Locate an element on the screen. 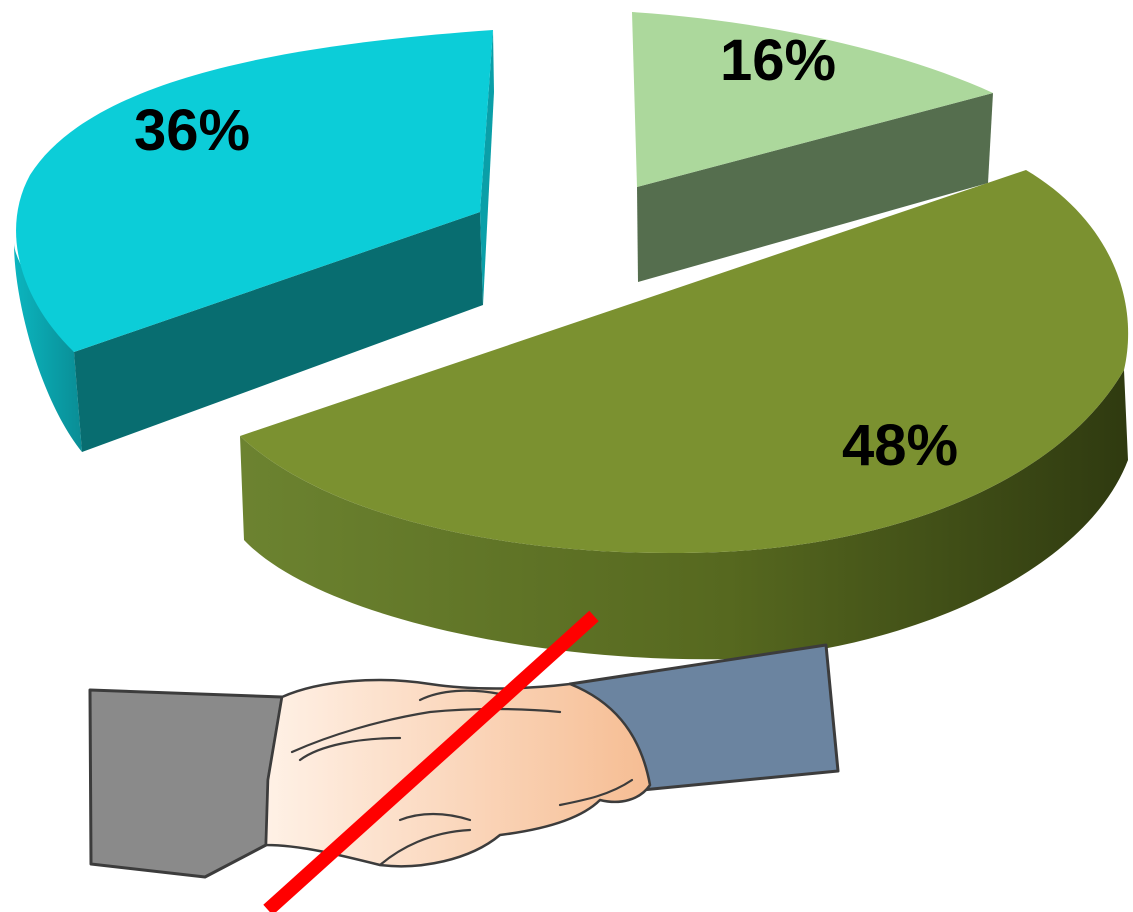 This screenshot has height=912, width=1133. strike-line is located at coordinates (431, 761).